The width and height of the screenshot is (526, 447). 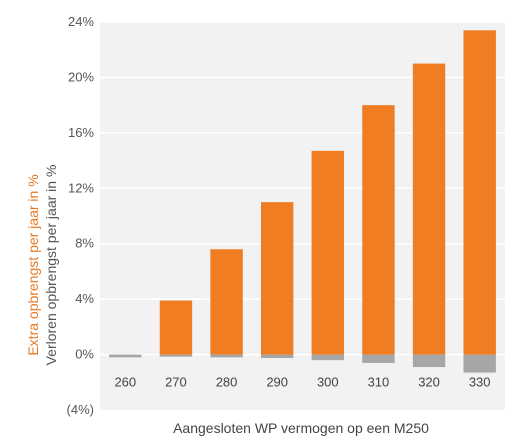 I want to click on y-axis-title-lost: Verloren opbrengst per jaar in %, so click(x=51, y=265).